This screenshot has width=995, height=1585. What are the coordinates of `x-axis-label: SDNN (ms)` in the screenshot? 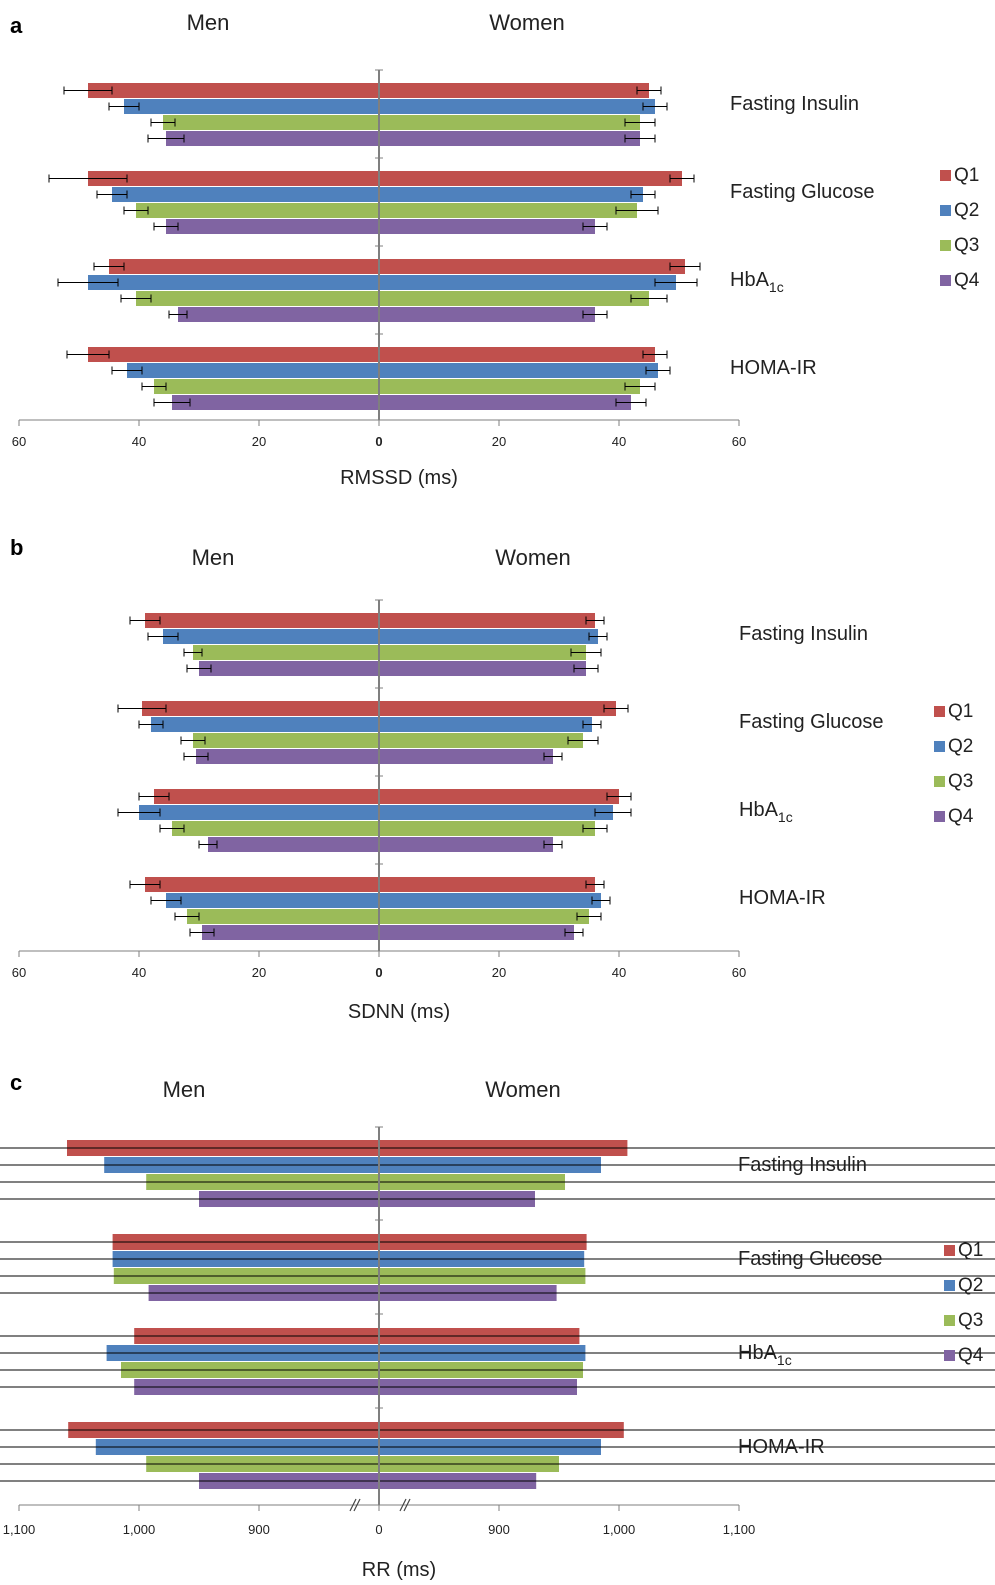 It's located at (399, 1012).